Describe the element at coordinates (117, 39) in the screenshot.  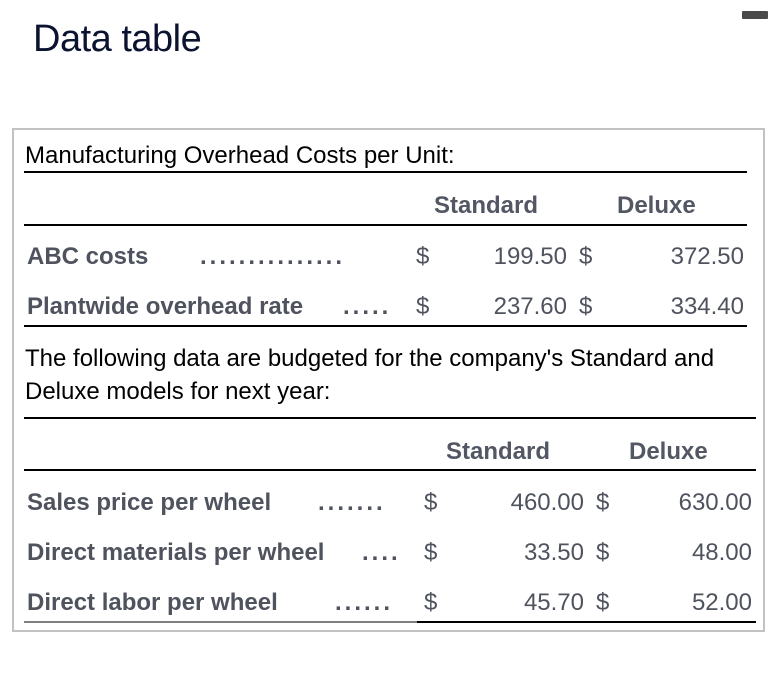
I see `dialog-title: Data table` at that location.